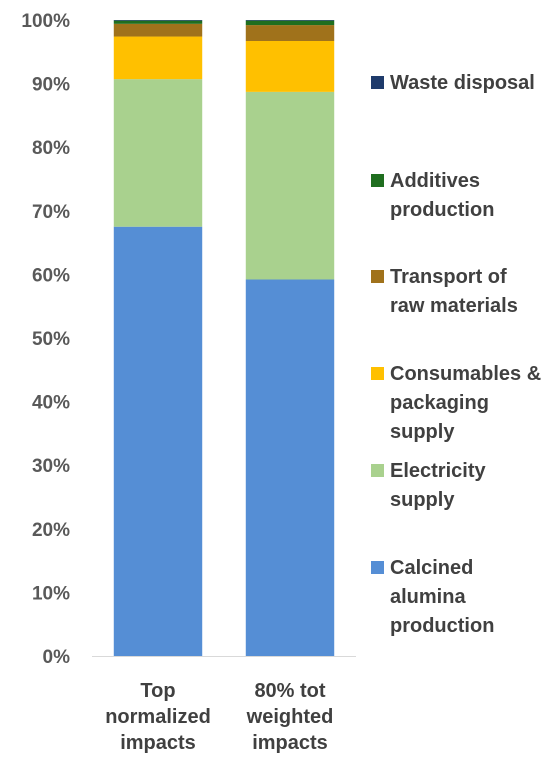 The height and width of the screenshot is (769, 550). What do you see at coordinates (290, 717) in the screenshot?
I see `x-category-label: weighted` at bounding box center [290, 717].